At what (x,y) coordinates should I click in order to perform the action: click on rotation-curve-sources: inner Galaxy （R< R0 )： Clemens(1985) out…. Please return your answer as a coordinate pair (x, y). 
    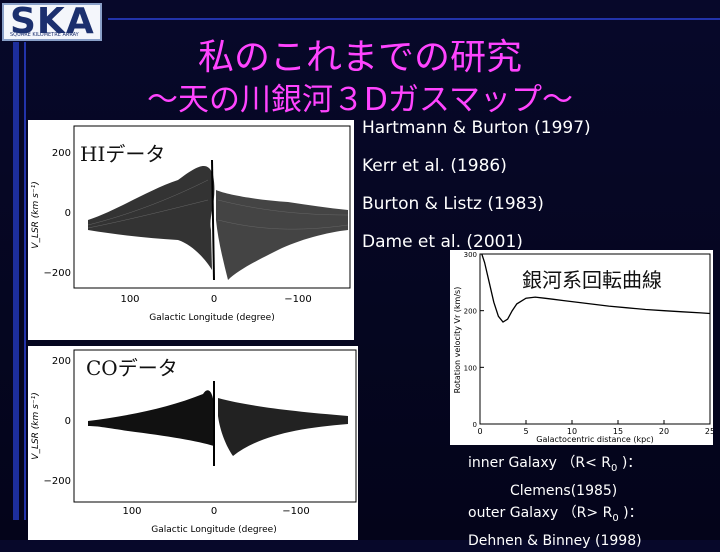
    Looking at the image, I should click on (555, 502).